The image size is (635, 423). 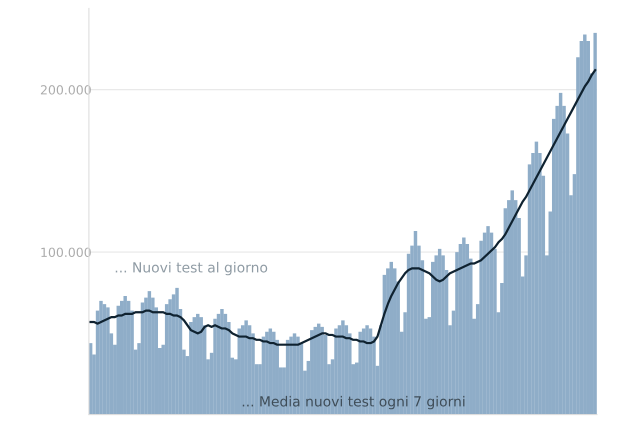 What do you see at coordinates (66, 253) in the screenshot?
I see `y-tick-label: 100.000` at bounding box center [66, 253].